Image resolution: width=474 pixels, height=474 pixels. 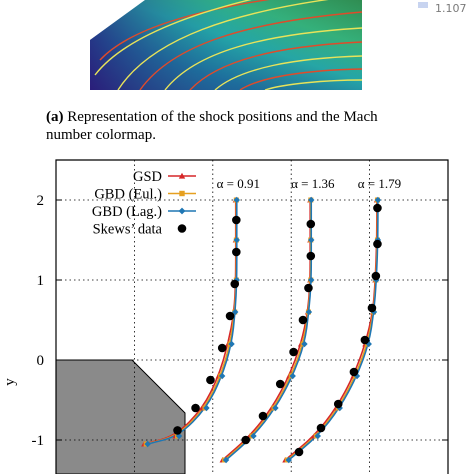 I want to click on y-tick-label: 1, so click(x=41, y=281).